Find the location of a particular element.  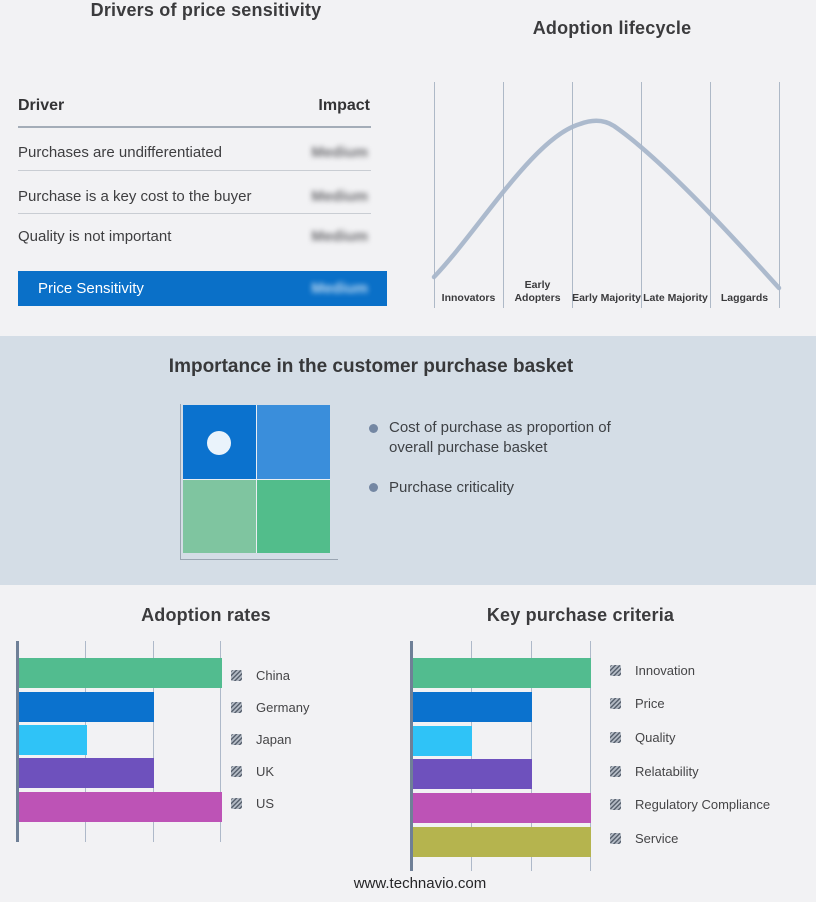

legend-label: UK is located at coordinates (265, 771).